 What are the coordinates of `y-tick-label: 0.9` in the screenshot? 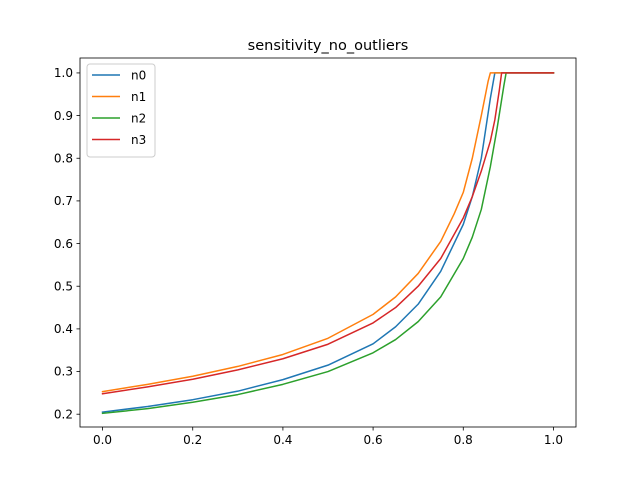 It's located at (63, 116).